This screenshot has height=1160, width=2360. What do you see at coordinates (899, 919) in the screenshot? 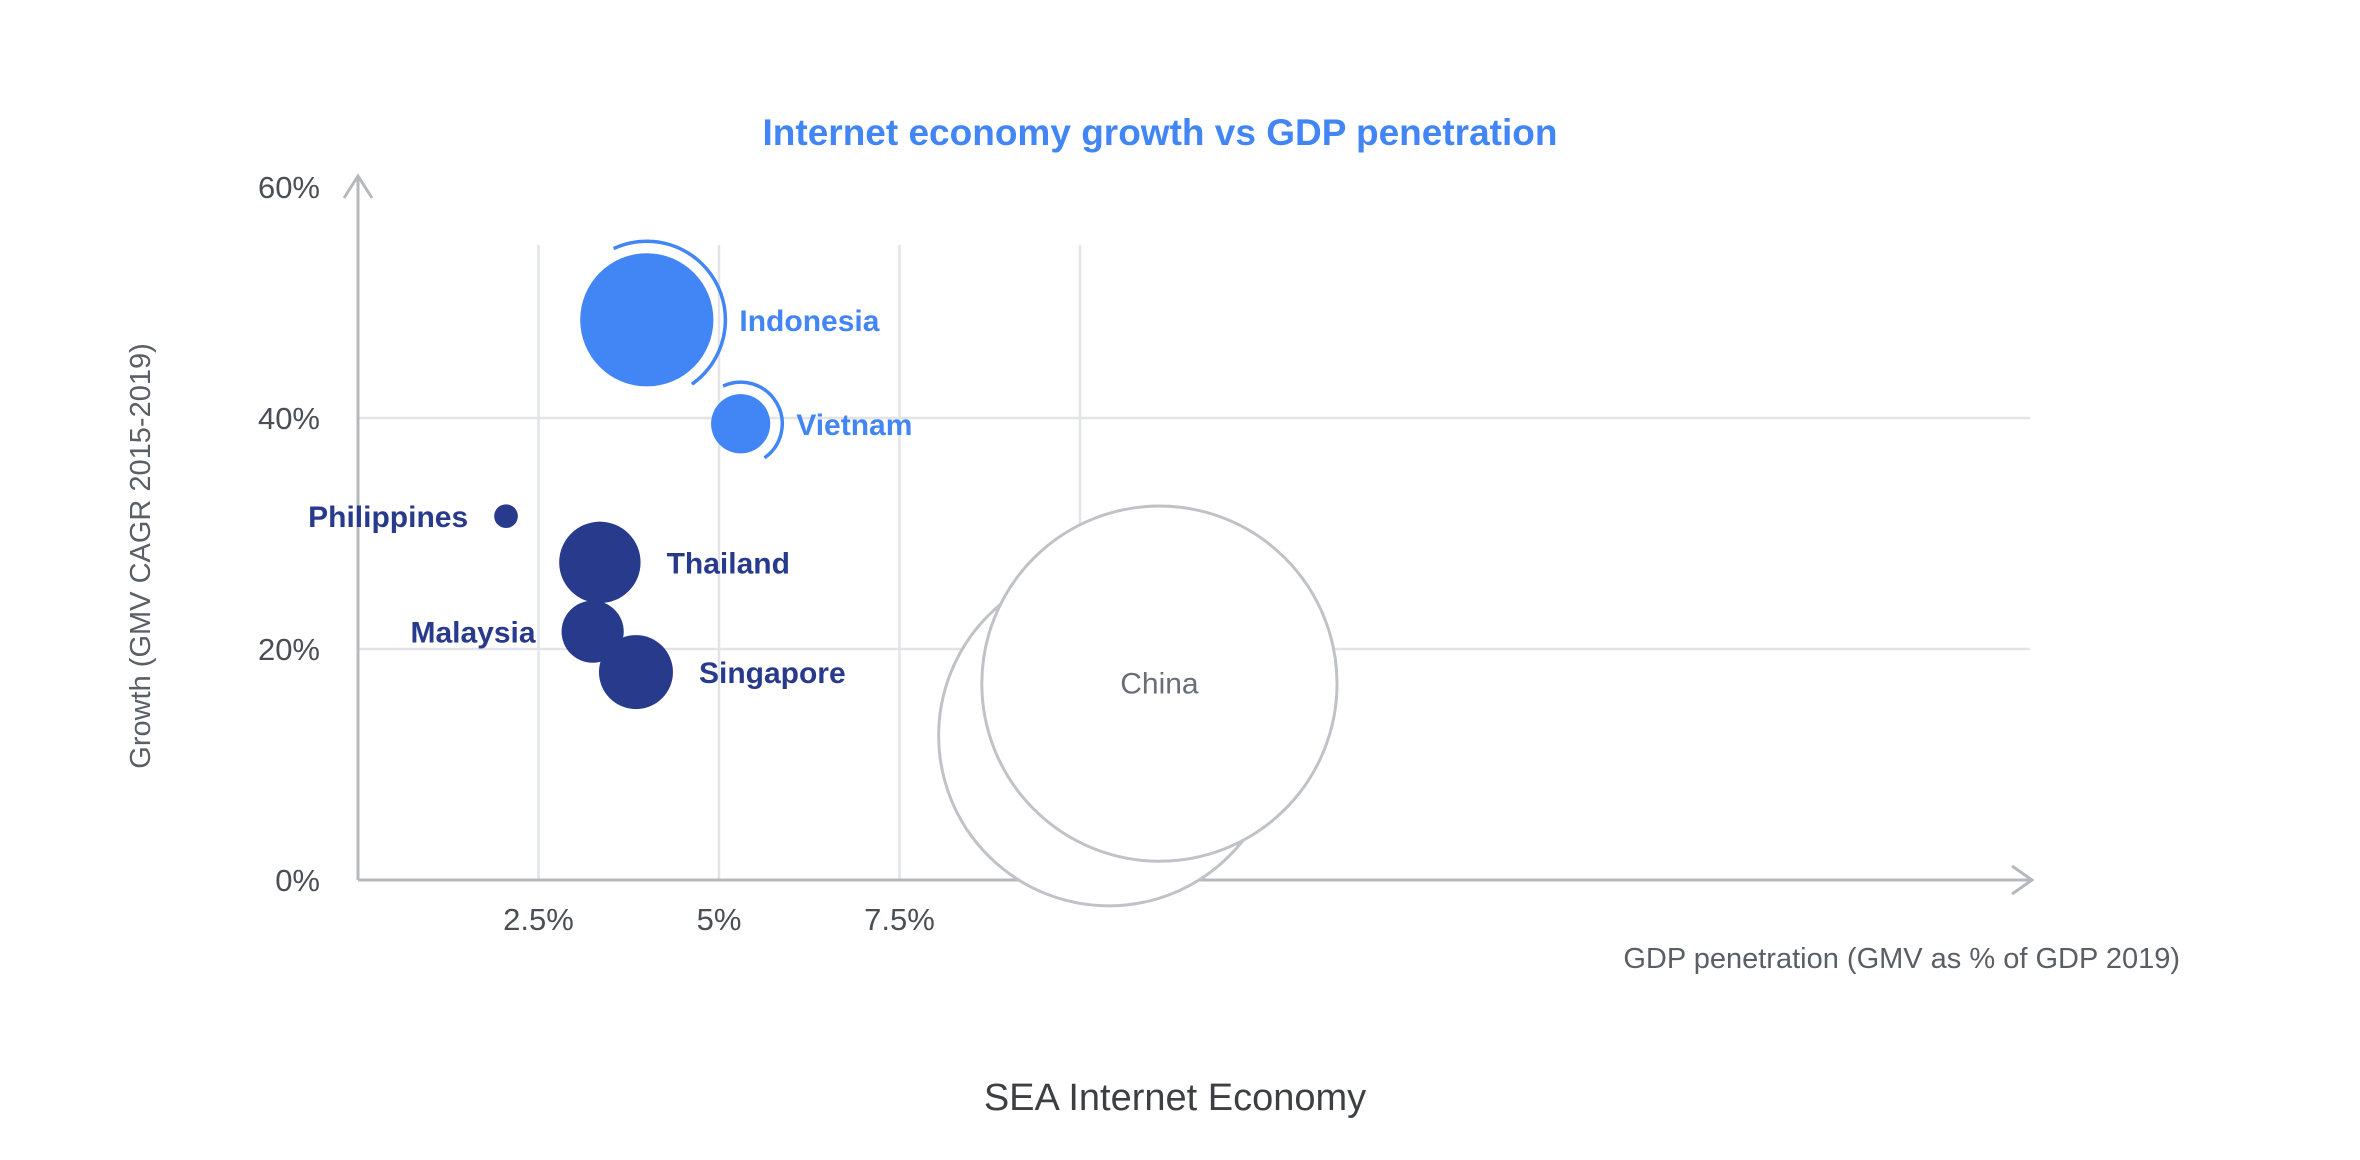
I see `x-tick-label: 7.5%` at bounding box center [899, 919].